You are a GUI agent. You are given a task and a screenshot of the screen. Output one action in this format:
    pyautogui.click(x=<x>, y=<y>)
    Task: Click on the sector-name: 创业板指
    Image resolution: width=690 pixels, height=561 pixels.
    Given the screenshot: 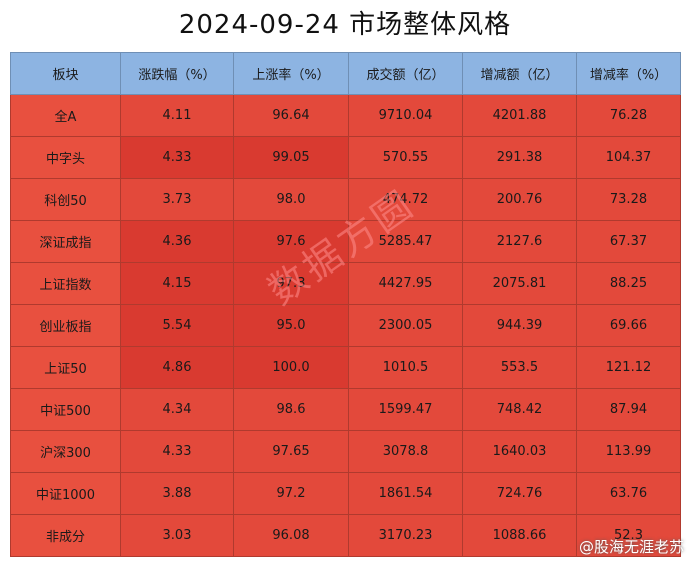 What is the action you would take?
    pyautogui.click(x=65, y=325)
    